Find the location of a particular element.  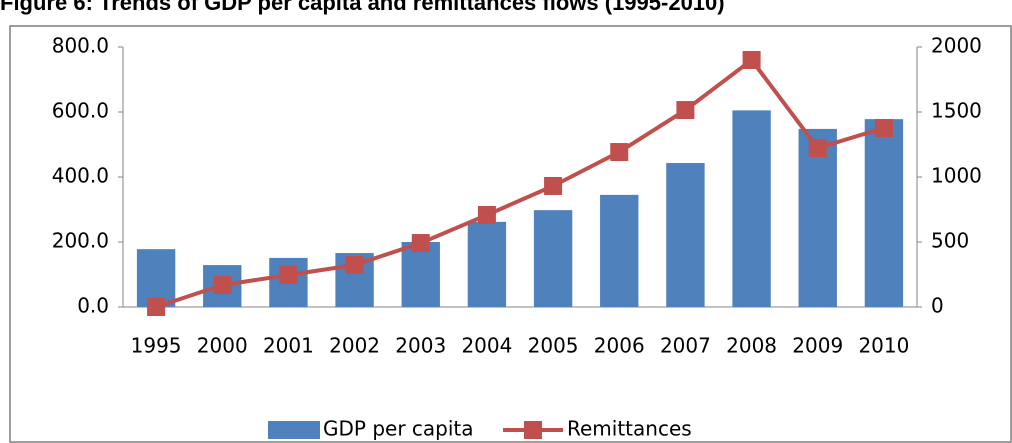

x-tick-label: 2000 is located at coordinates (222, 346).